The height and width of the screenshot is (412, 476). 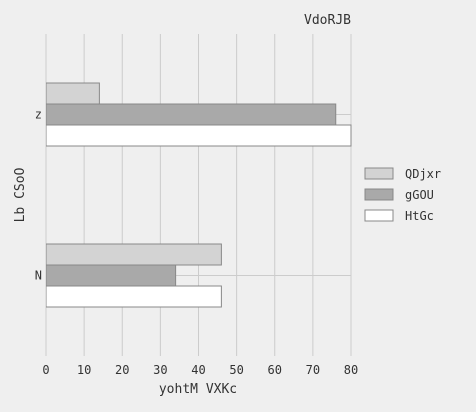 What do you see at coordinates (160, 370) in the screenshot?
I see `x-tick-label: 30` at bounding box center [160, 370].